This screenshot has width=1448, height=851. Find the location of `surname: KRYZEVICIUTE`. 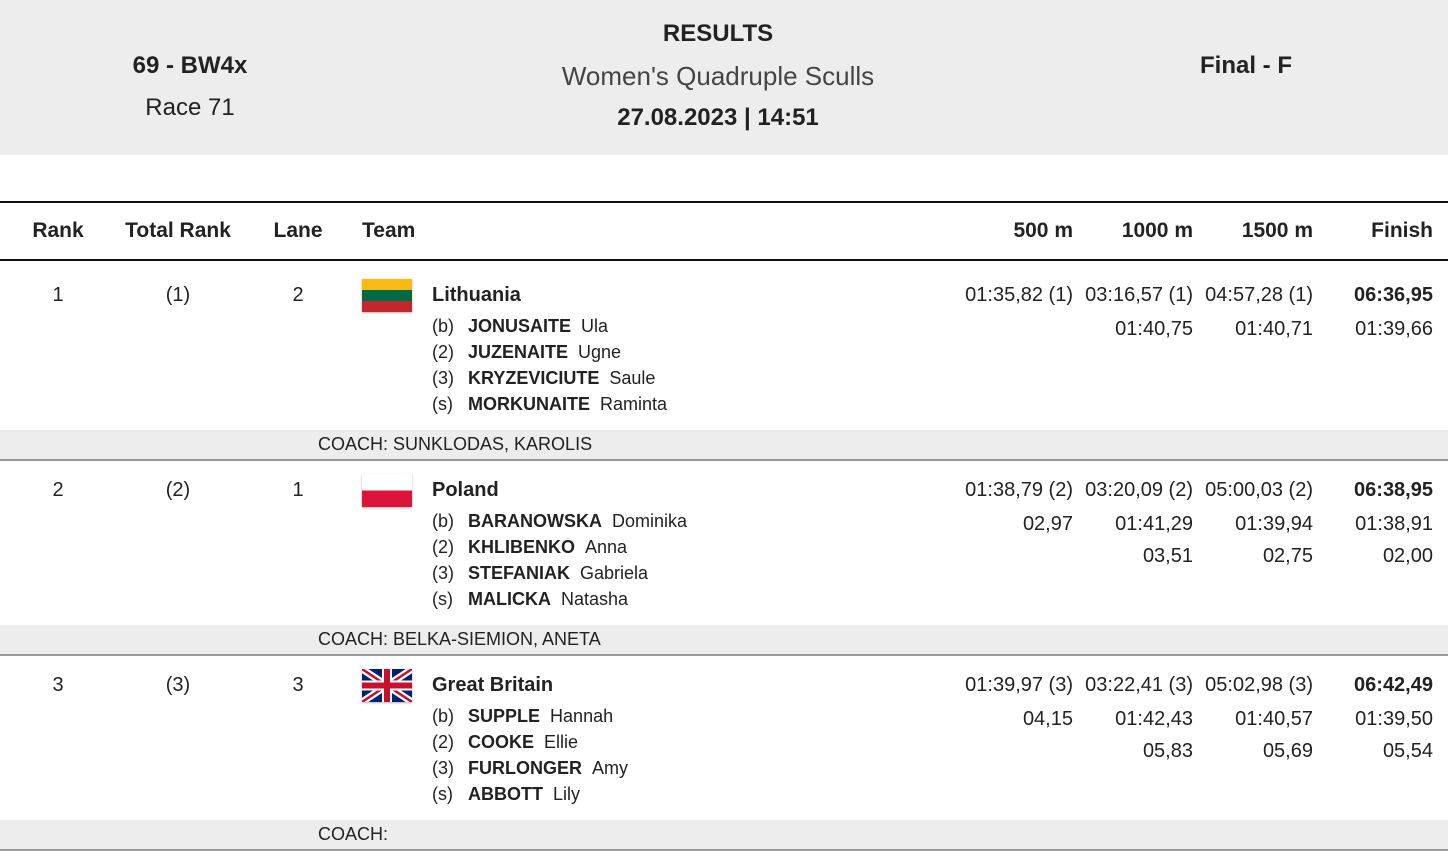

surname: KRYZEVICIUTE is located at coordinates (534, 378).